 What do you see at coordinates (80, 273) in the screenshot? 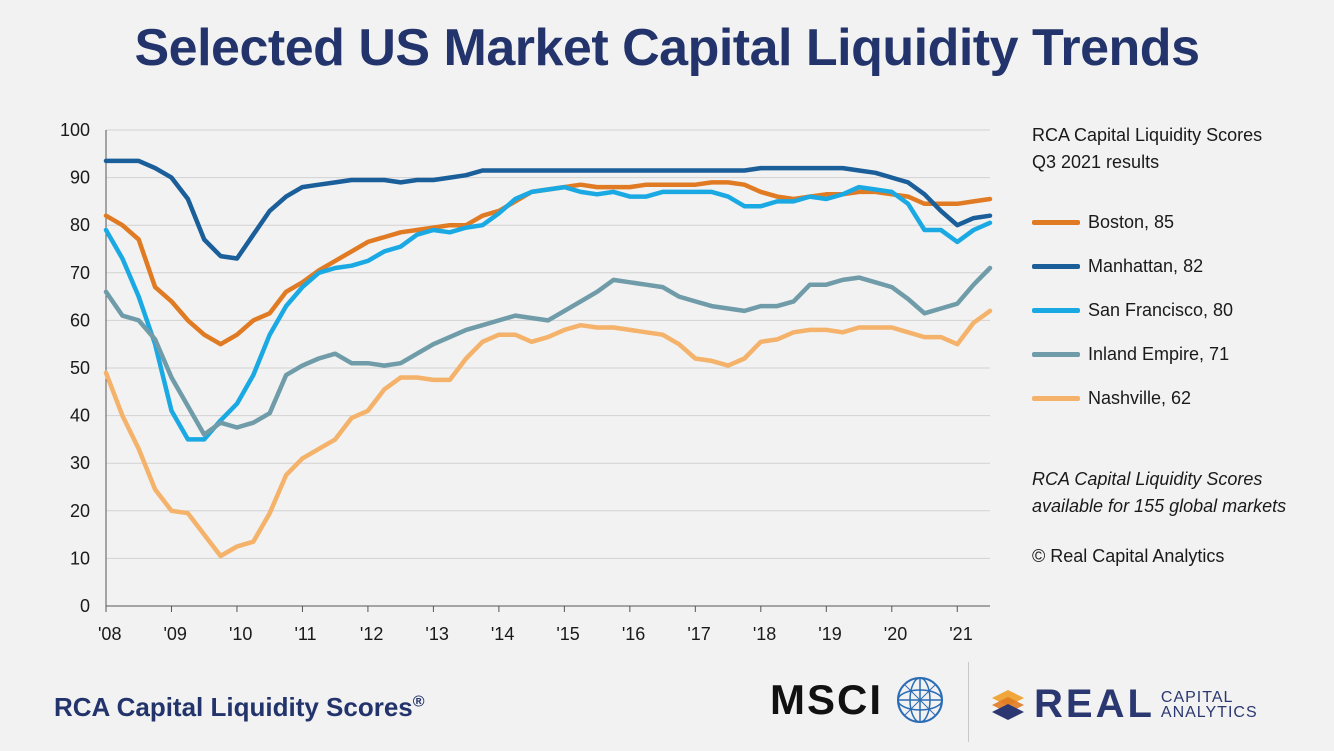
I see `y-tick-label: 70` at bounding box center [80, 273].